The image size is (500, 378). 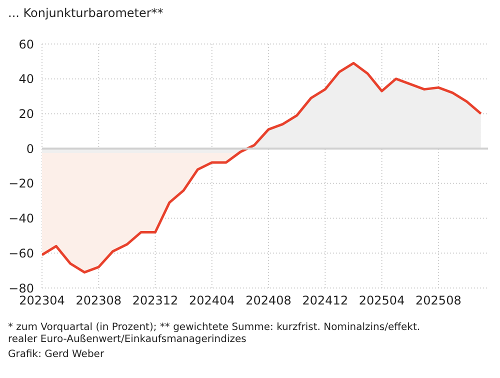 What do you see at coordinates (155, 301) in the screenshot?
I see `x-tick-label: 202312` at bounding box center [155, 301].